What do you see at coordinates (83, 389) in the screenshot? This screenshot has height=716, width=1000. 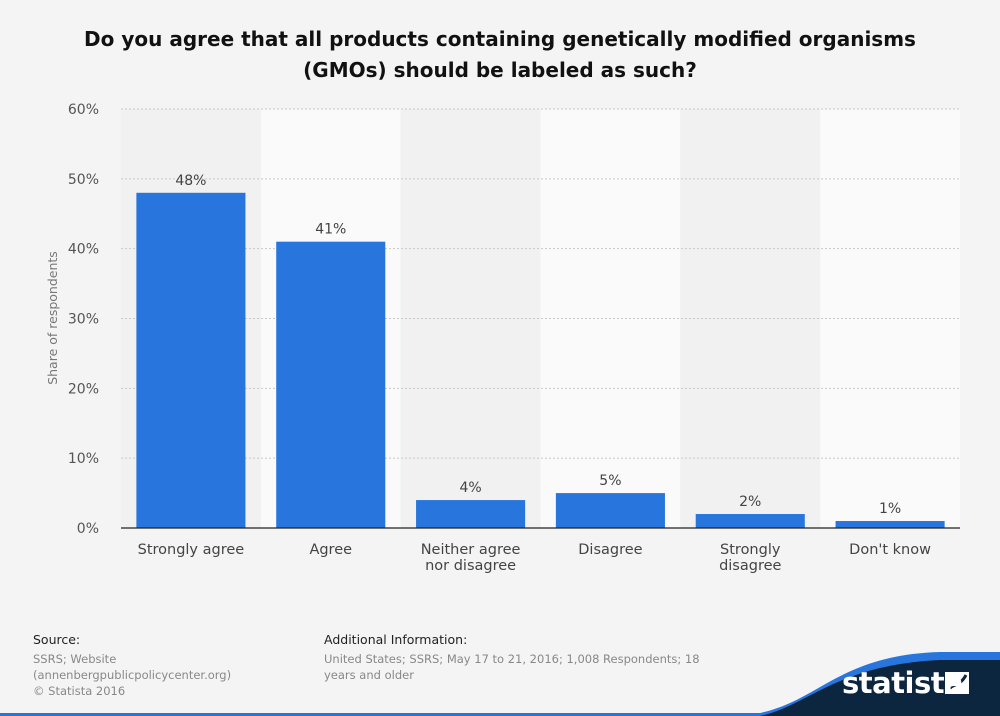 I see `y-tick-label: 20%` at bounding box center [83, 389].